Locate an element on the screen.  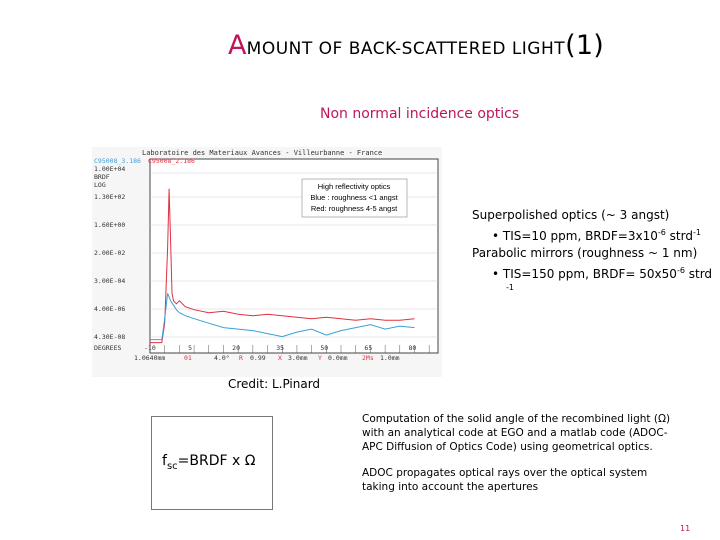
readout-value: 0.99 is located at coordinates (258, 358).